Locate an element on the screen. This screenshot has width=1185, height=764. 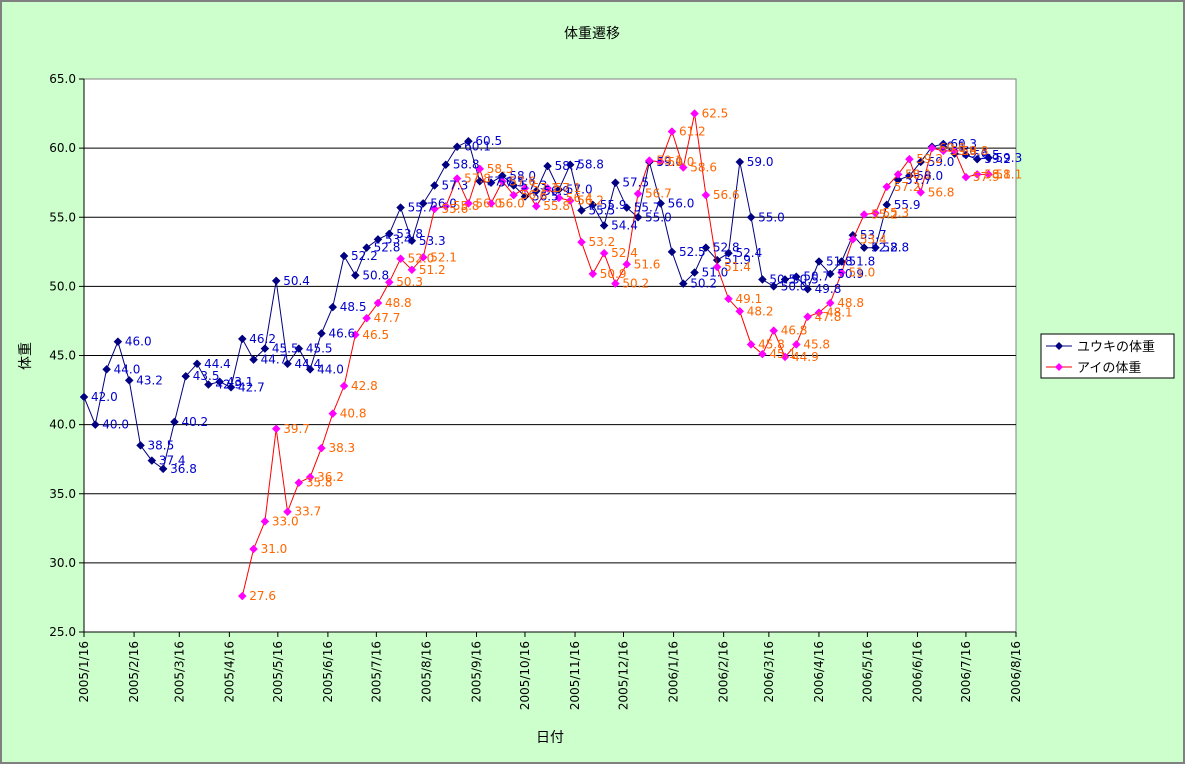
y-tick-label: 40.0 is located at coordinates (62, 425).